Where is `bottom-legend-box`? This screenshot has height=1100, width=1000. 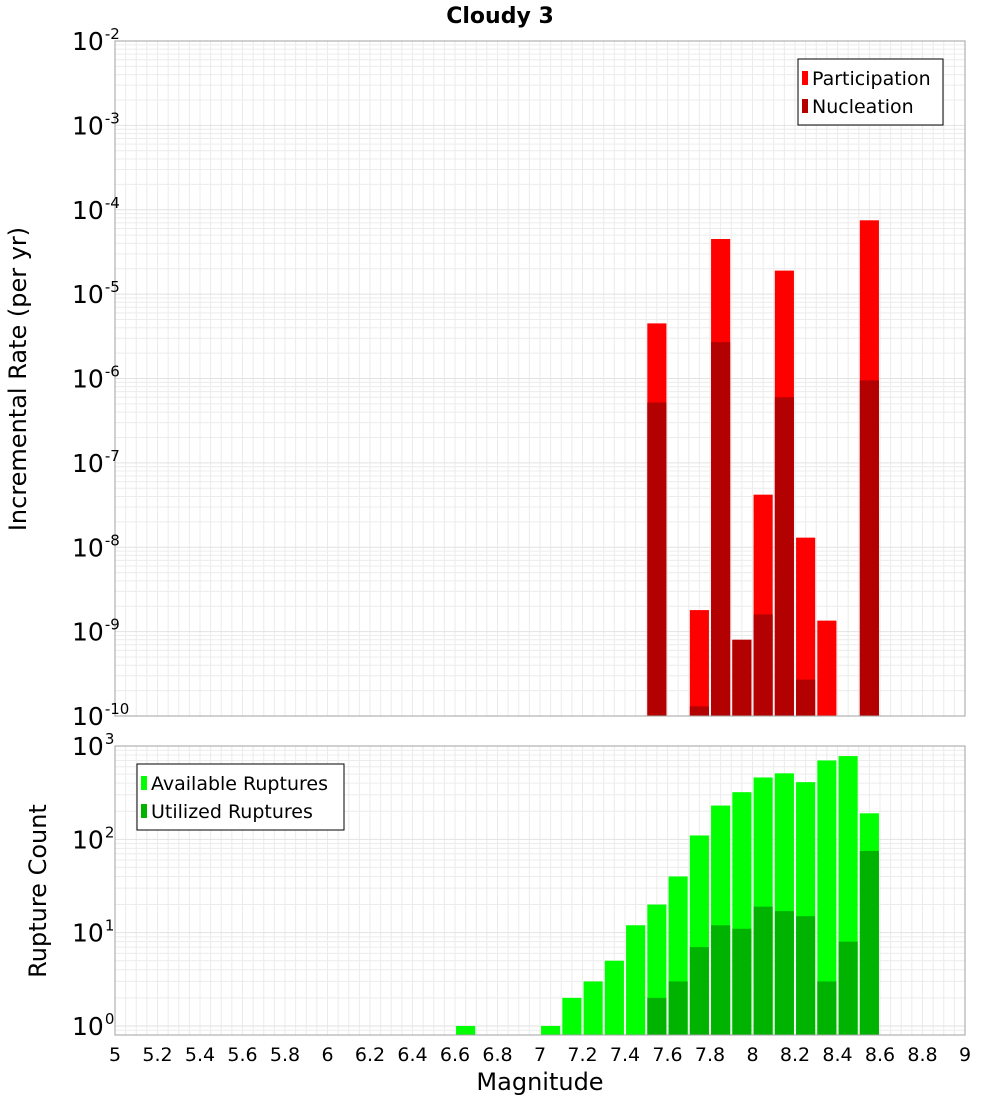
bottom-legend-box is located at coordinates (240, 797).